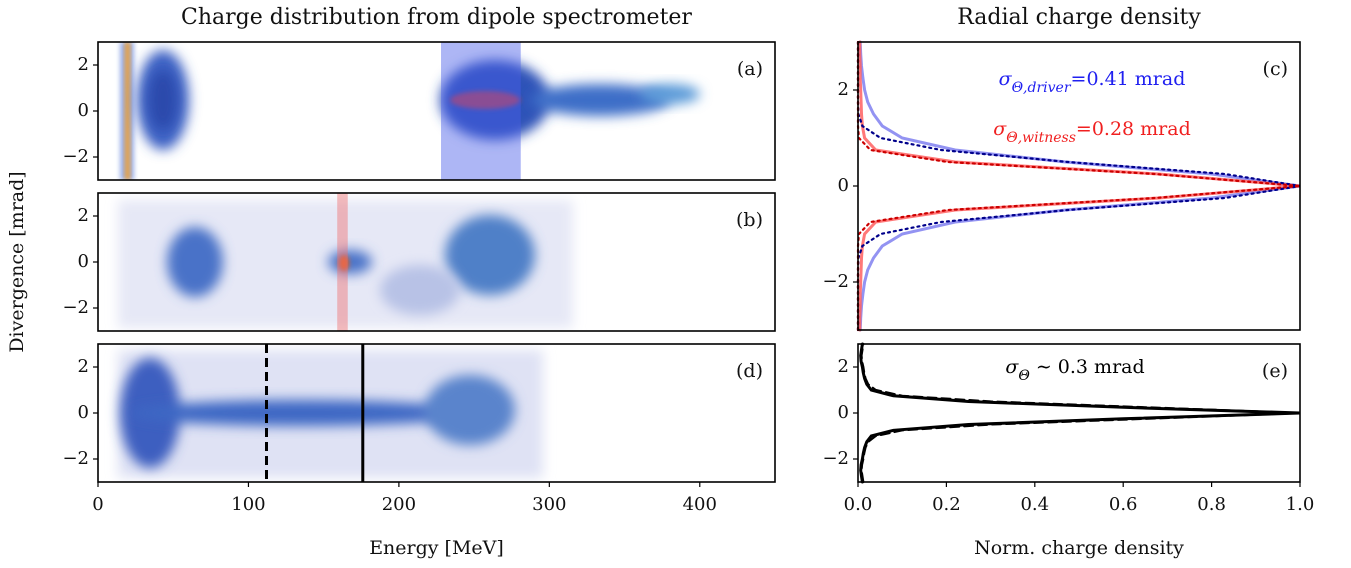 The height and width of the screenshot is (568, 1351). I want to click on heatmap-b, so click(345, 264).